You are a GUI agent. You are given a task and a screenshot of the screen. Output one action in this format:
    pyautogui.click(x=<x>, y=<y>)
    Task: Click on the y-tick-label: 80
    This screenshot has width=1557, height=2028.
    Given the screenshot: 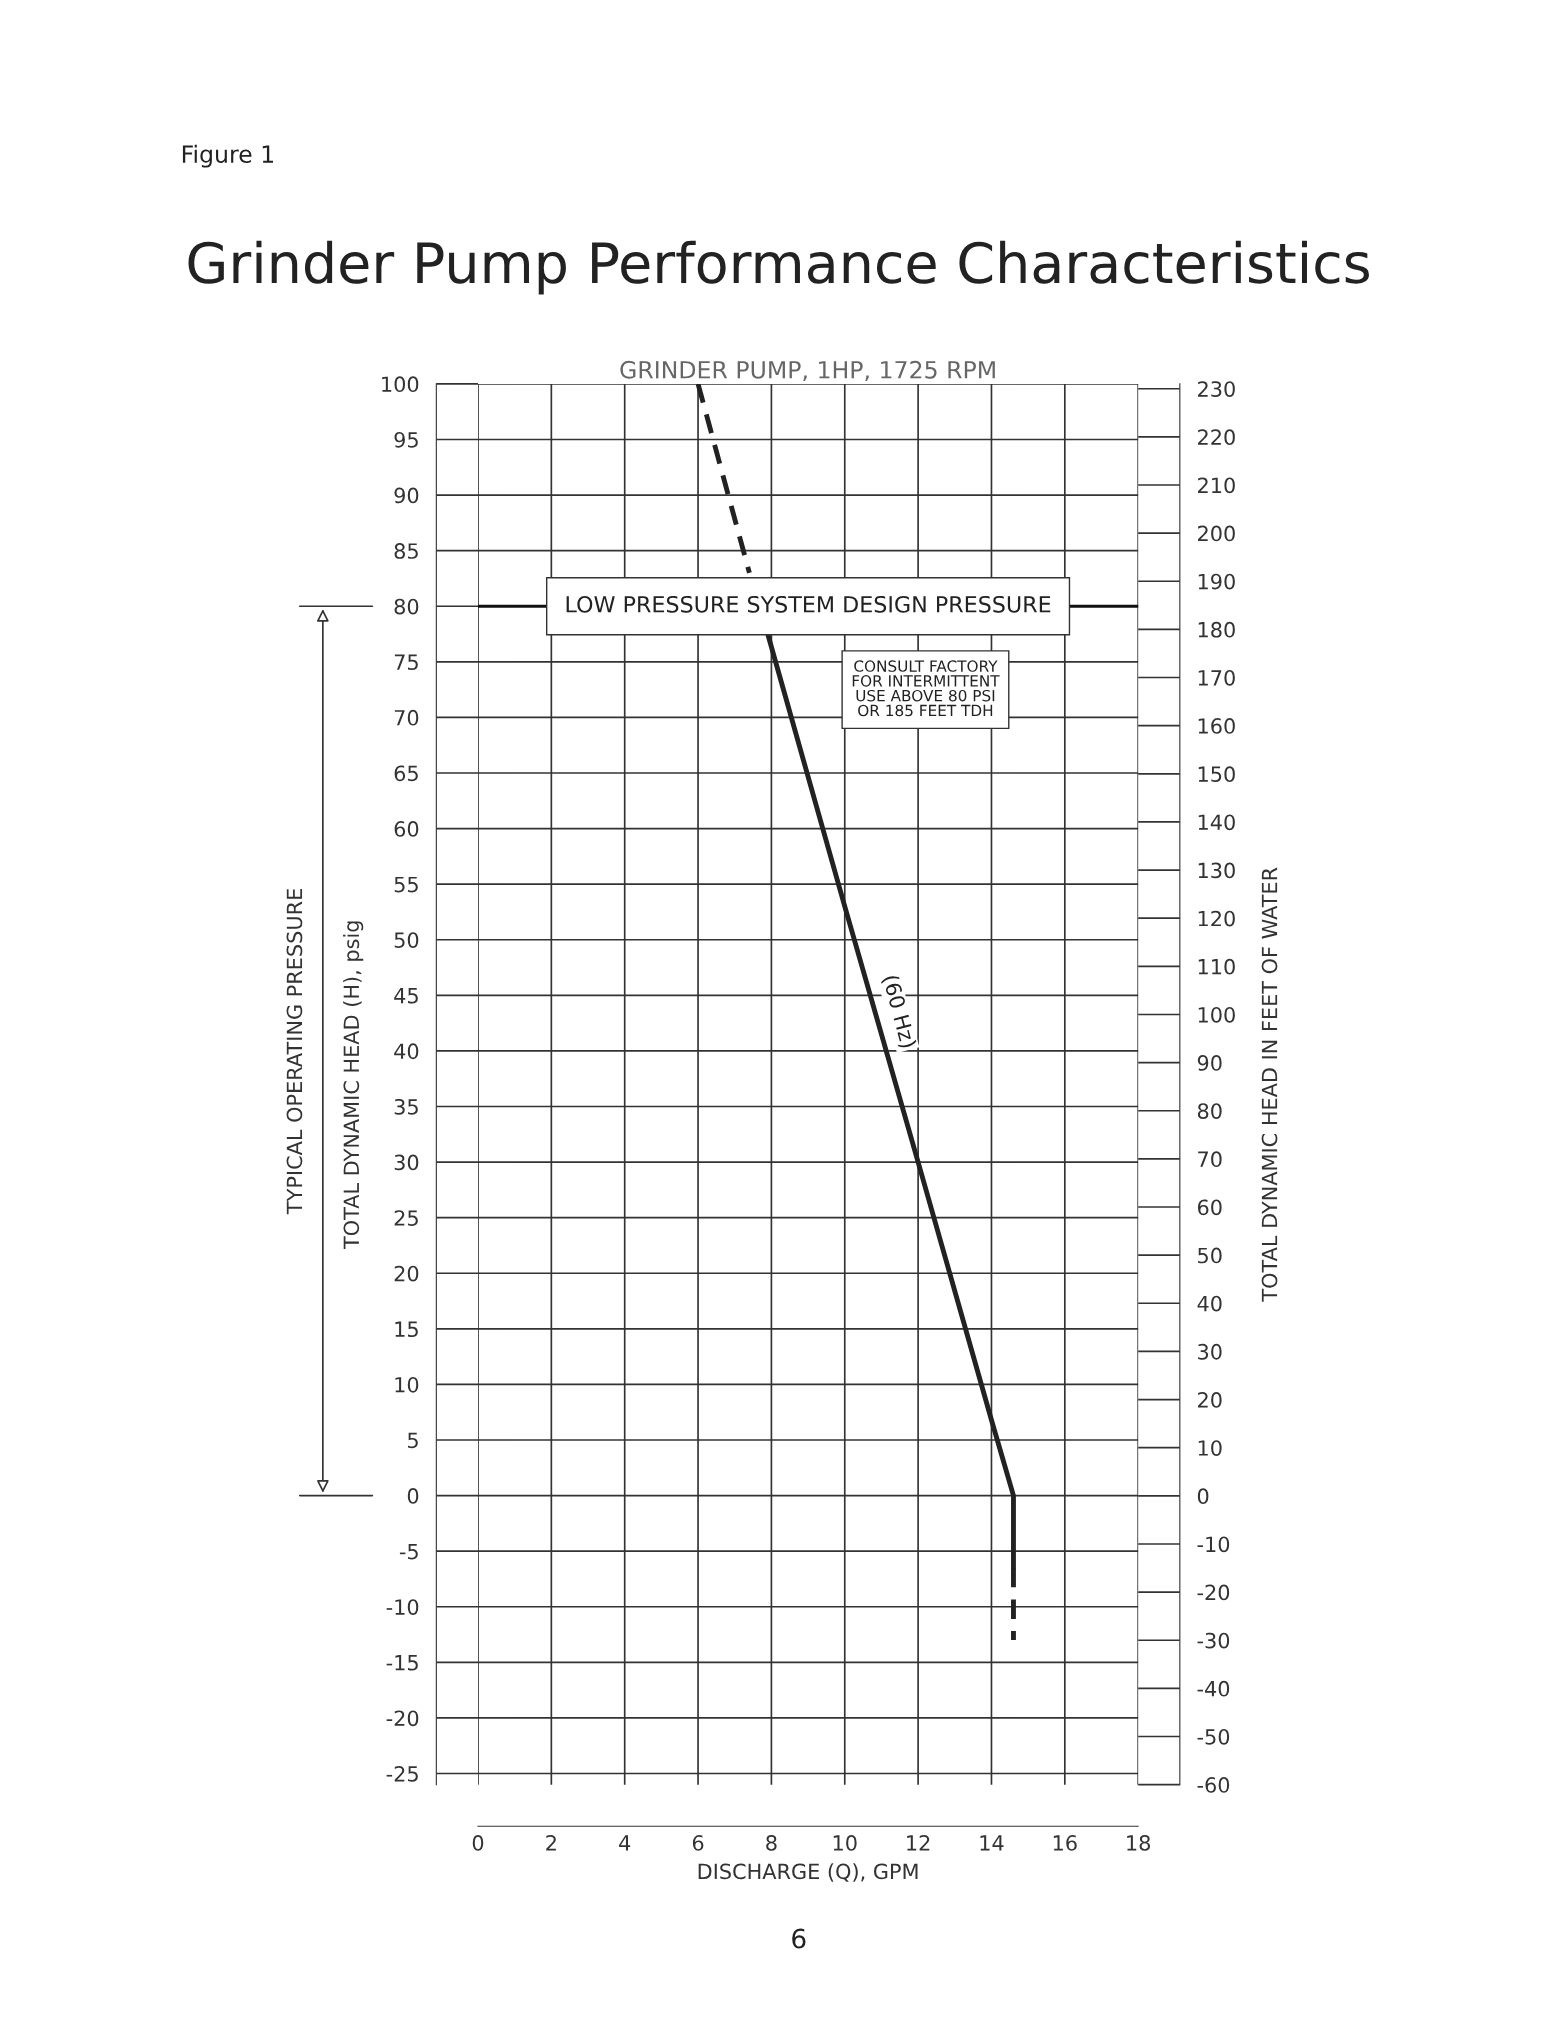 What is the action you would take?
    pyautogui.click(x=406, y=606)
    